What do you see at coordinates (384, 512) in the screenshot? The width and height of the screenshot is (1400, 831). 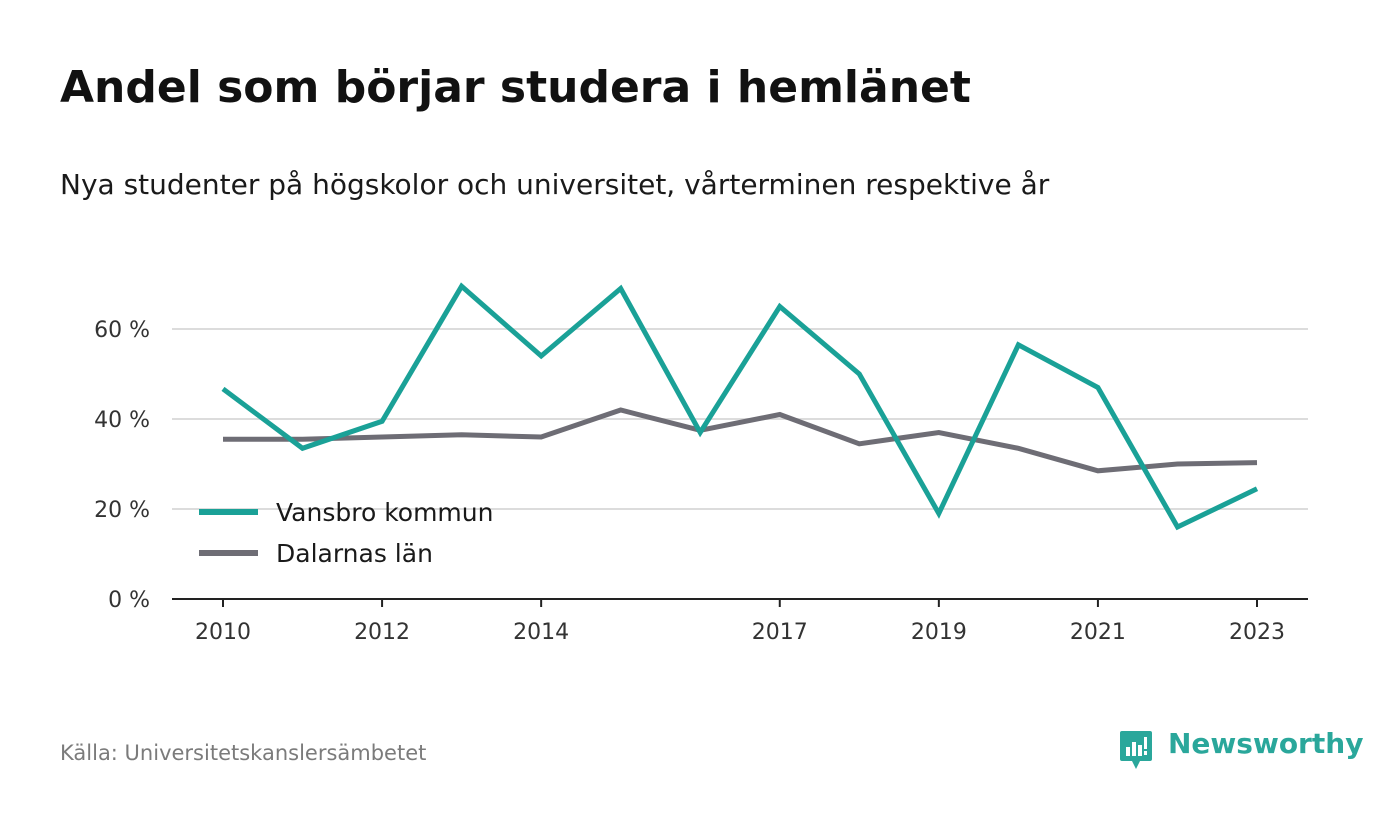 I see `legend-label: Vansbro kommun` at bounding box center [384, 512].